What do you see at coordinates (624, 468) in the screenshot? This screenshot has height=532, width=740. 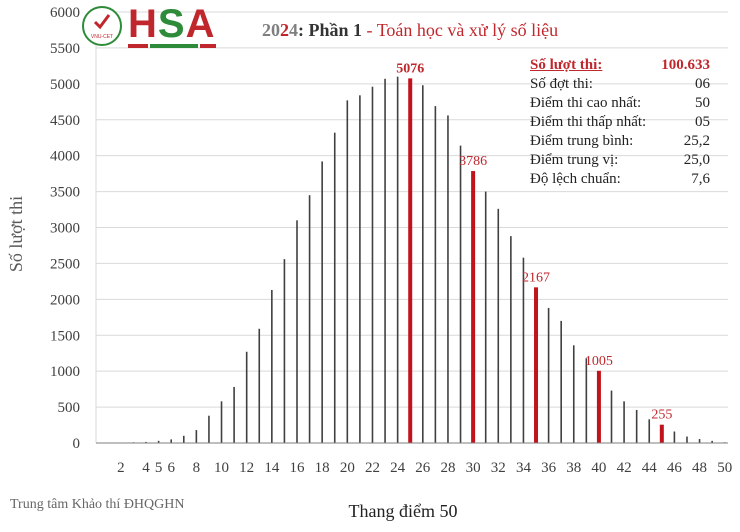 I see `x-tick-label: 42` at bounding box center [624, 468].